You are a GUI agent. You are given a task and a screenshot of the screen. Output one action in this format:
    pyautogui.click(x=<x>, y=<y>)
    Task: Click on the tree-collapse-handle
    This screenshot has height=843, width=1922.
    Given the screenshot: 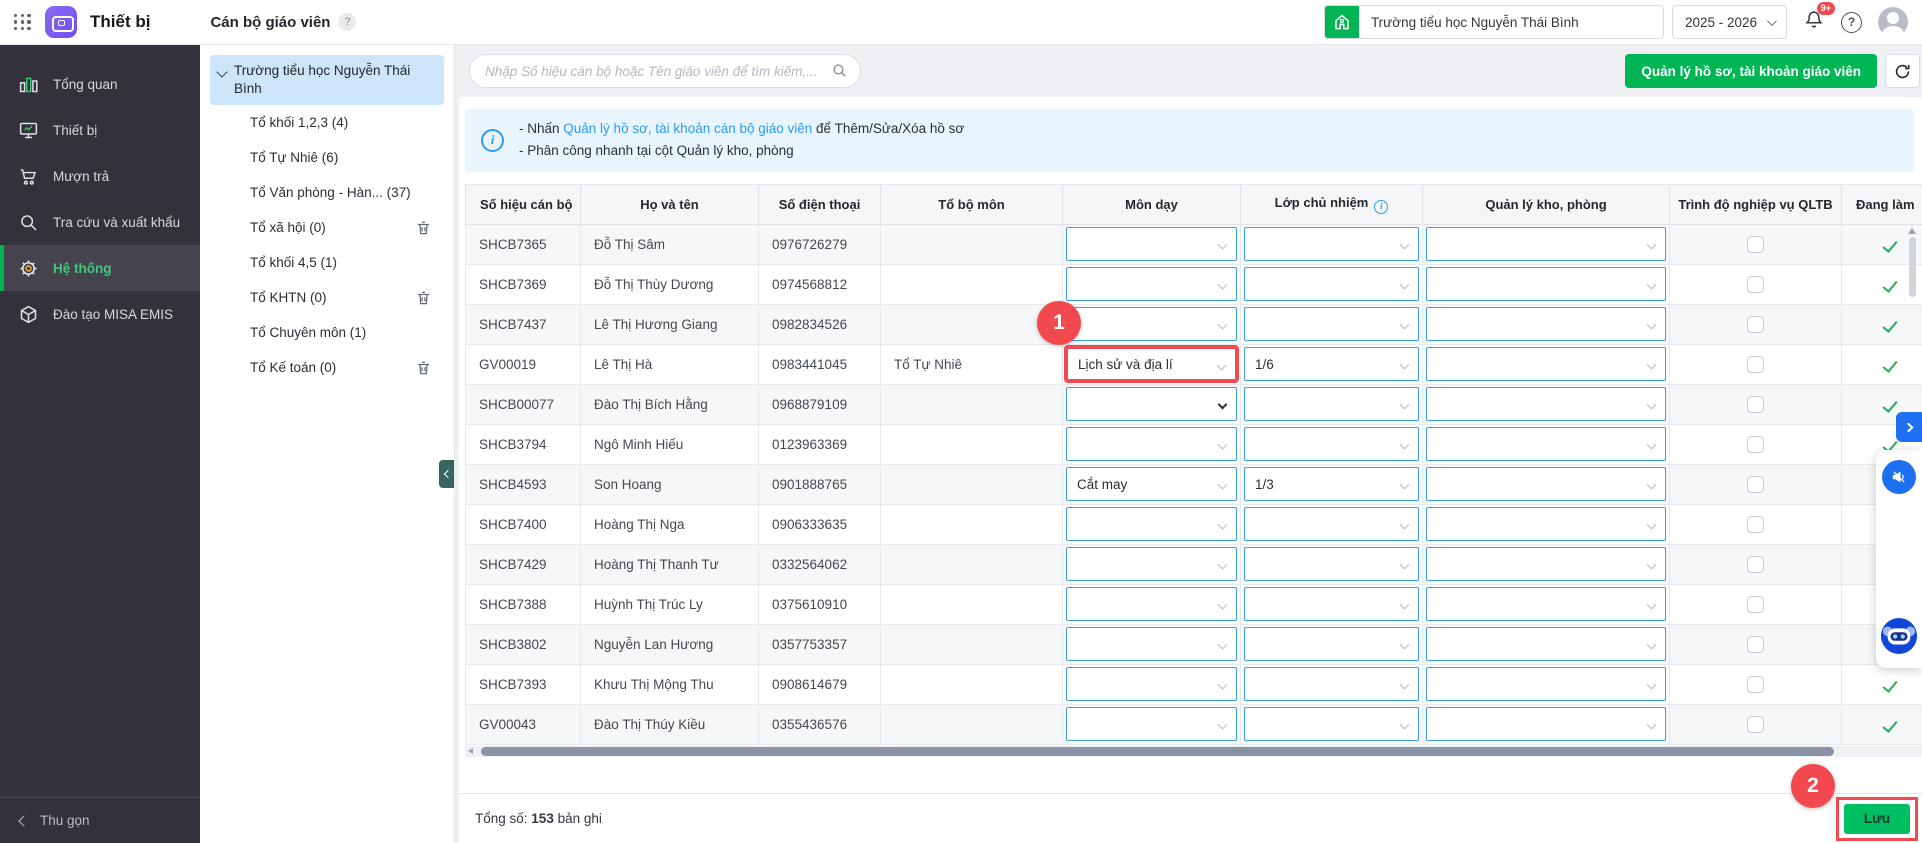 What is the action you would take?
    pyautogui.click(x=446, y=474)
    